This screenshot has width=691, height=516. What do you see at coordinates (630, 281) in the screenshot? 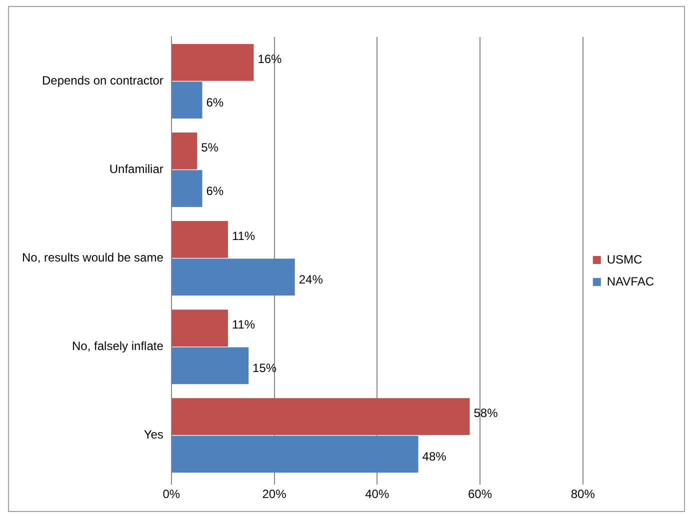
I see `legend-label: NAVFAC` at bounding box center [630, 281].